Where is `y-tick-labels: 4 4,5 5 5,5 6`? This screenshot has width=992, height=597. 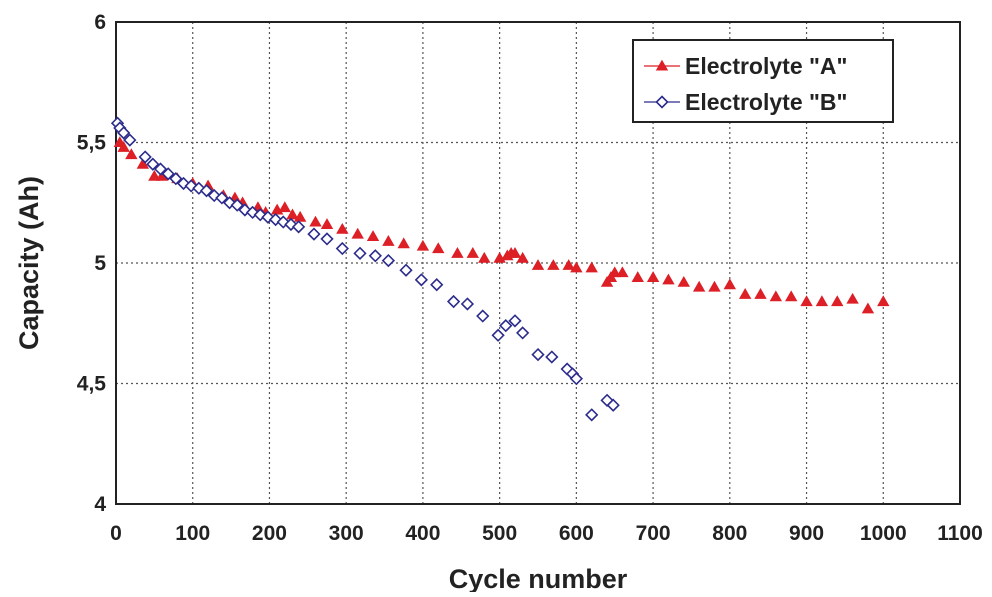 y-tick-labels: 4 4,5 5 5,5 6 is located at coordinates (92, 263).